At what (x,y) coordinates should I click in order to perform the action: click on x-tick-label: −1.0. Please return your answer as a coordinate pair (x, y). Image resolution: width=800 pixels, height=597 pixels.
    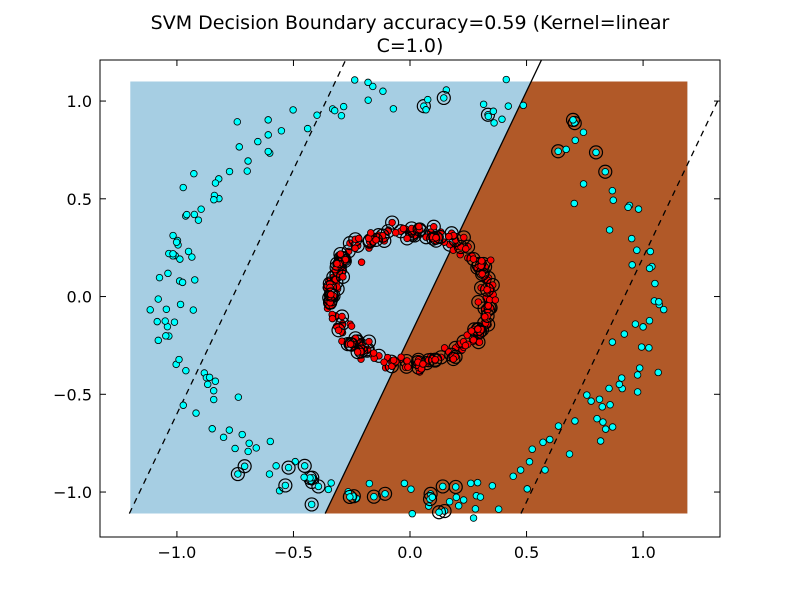
    Looking at the image, I should click on (176, 552).